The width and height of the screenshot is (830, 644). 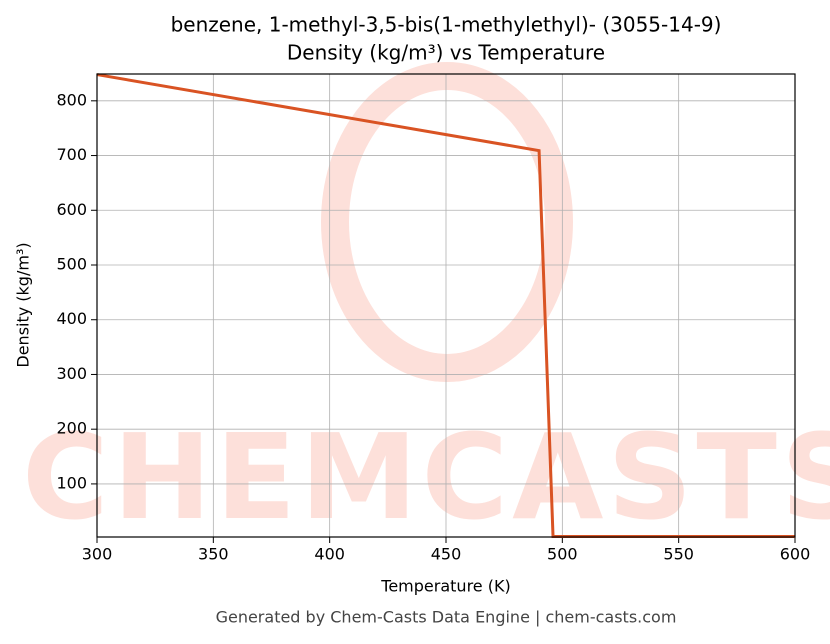 I want to click on x-axis-label: Temperature (K), so click(x=445, y=586).